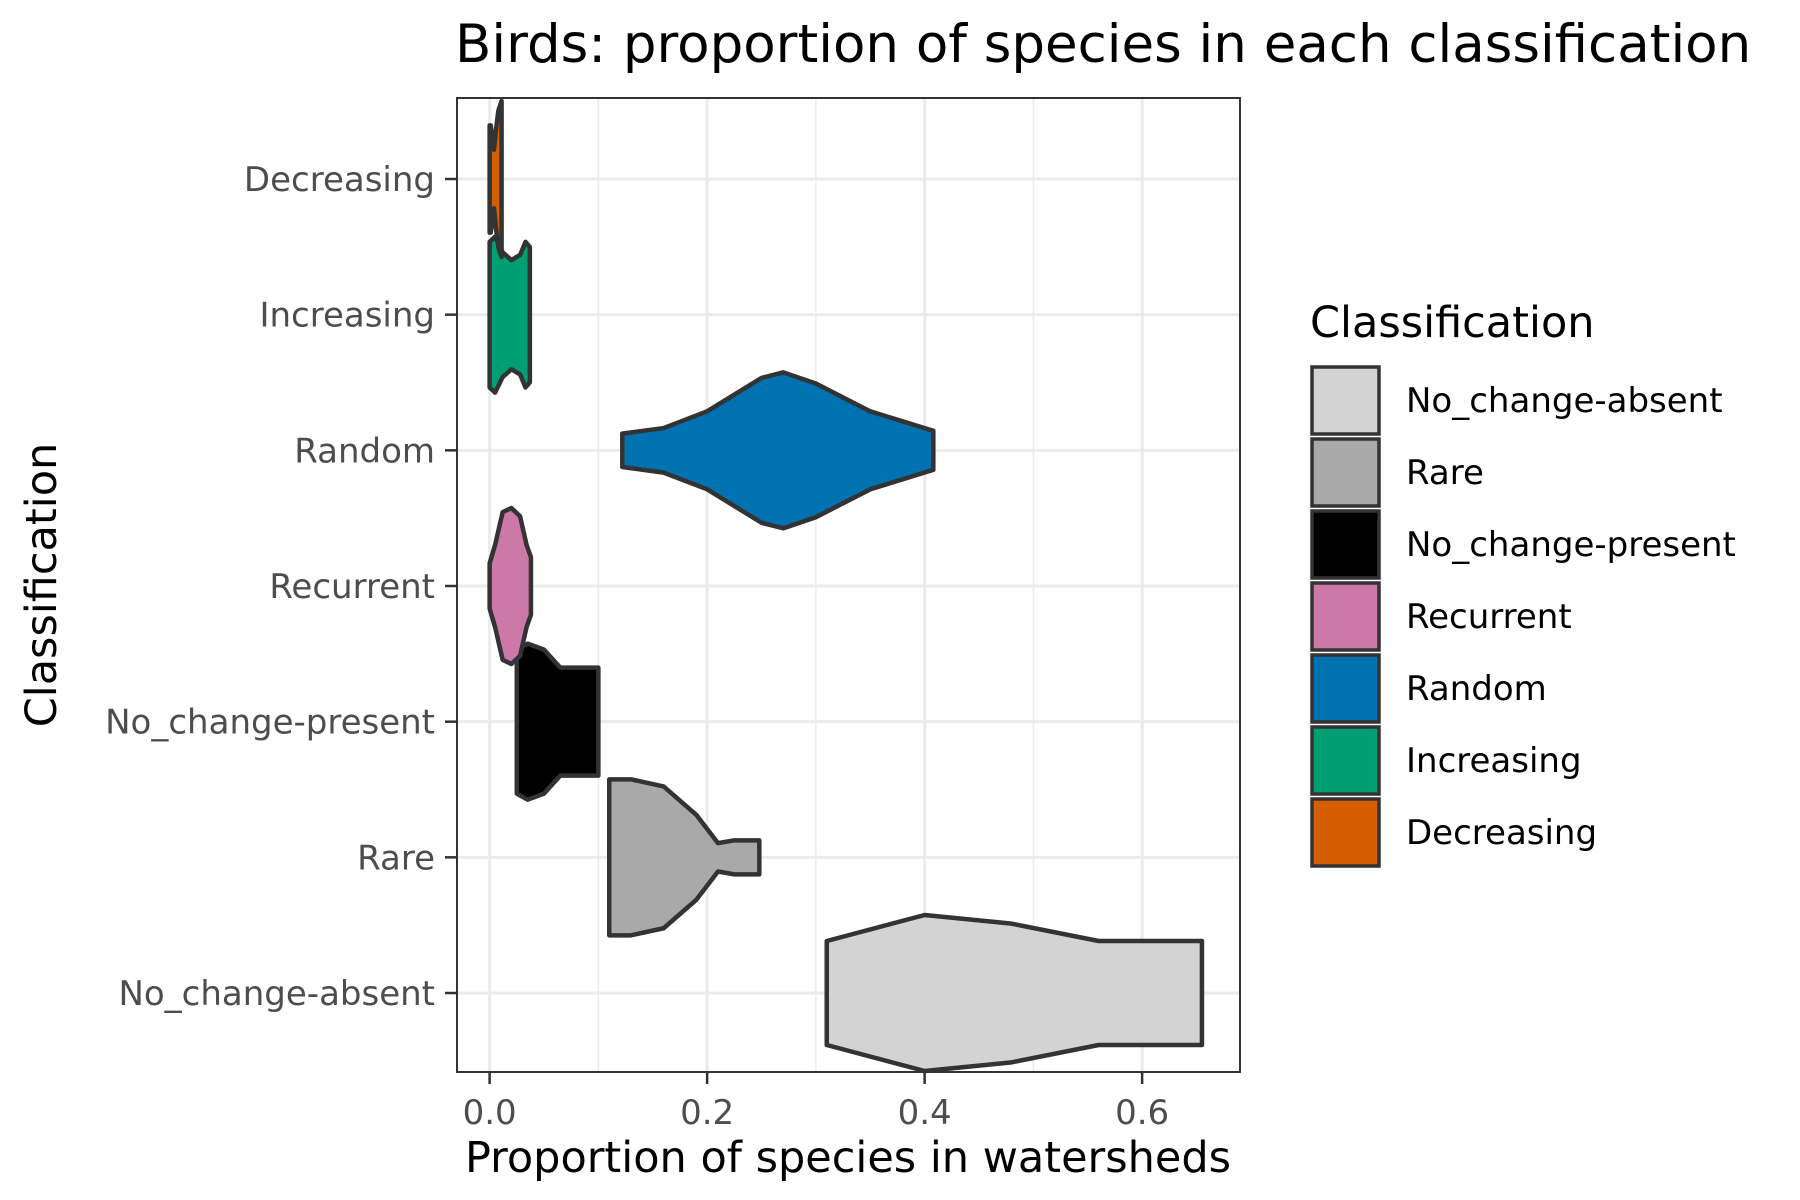  What do you see at coordinates (557, 721) in the screenshot?
I see `violin-no-change-present` at bounding box center [557, 721].